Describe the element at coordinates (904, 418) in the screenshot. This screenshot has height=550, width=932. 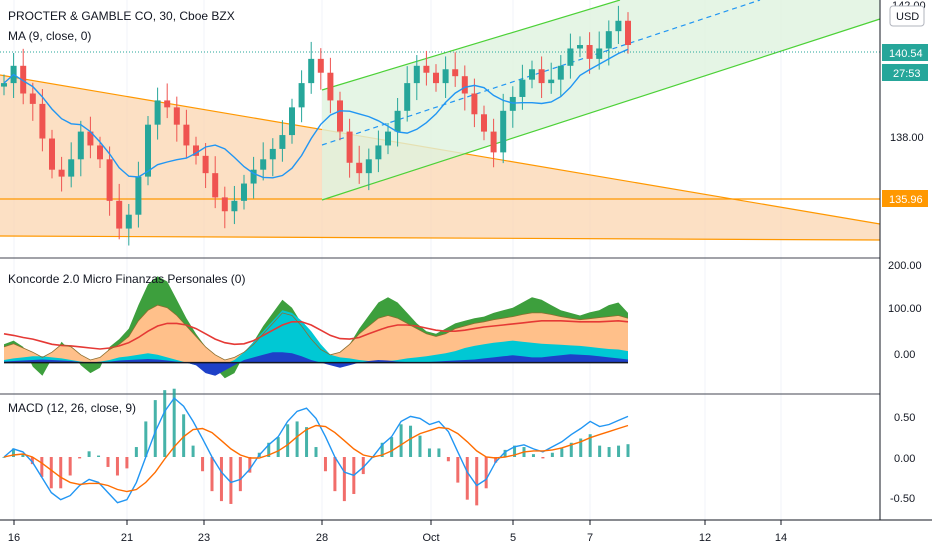
I see `macd-tick-050: 0.50` at that location.